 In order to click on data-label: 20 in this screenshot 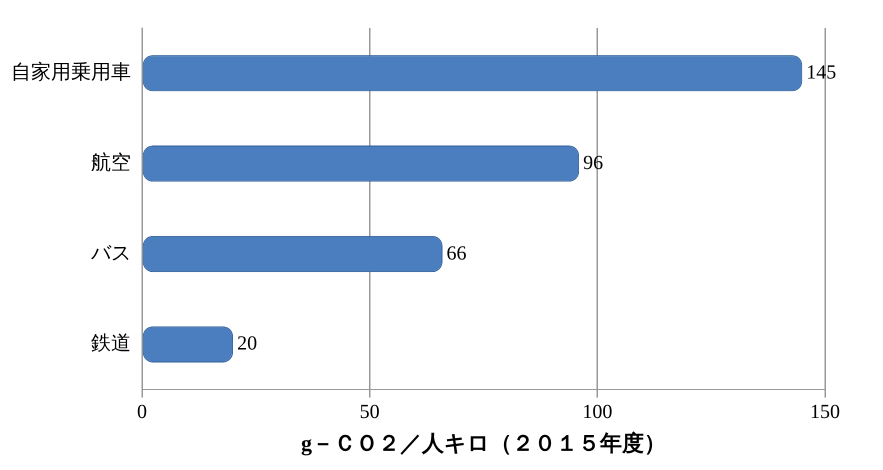, I will do `click(247, 343)`.